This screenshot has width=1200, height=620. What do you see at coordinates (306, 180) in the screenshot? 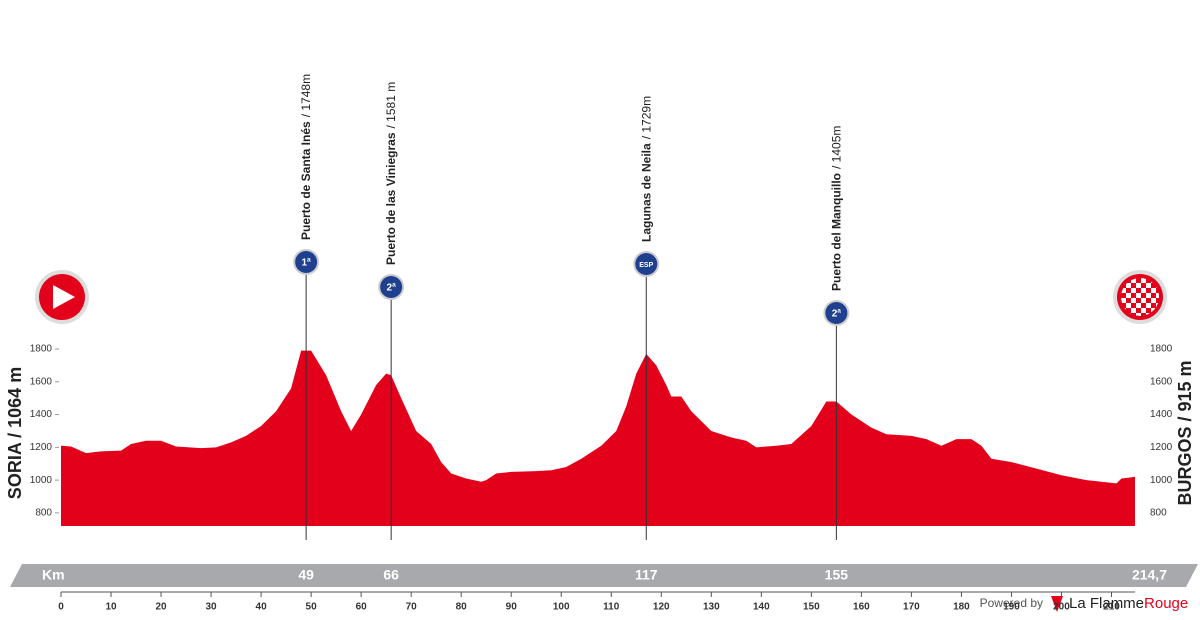
I see `climb-name: Puerto de Santa Inés` at bounding box center [306, 180].